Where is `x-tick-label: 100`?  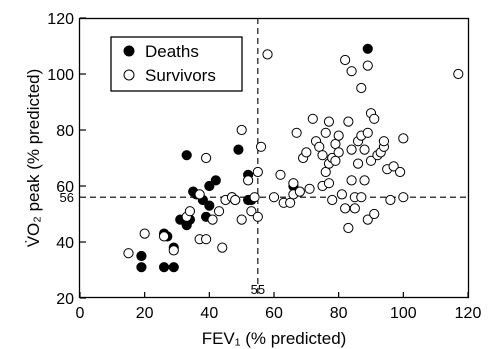 x-tick-label: 100 is located at coordinates (403, 313).